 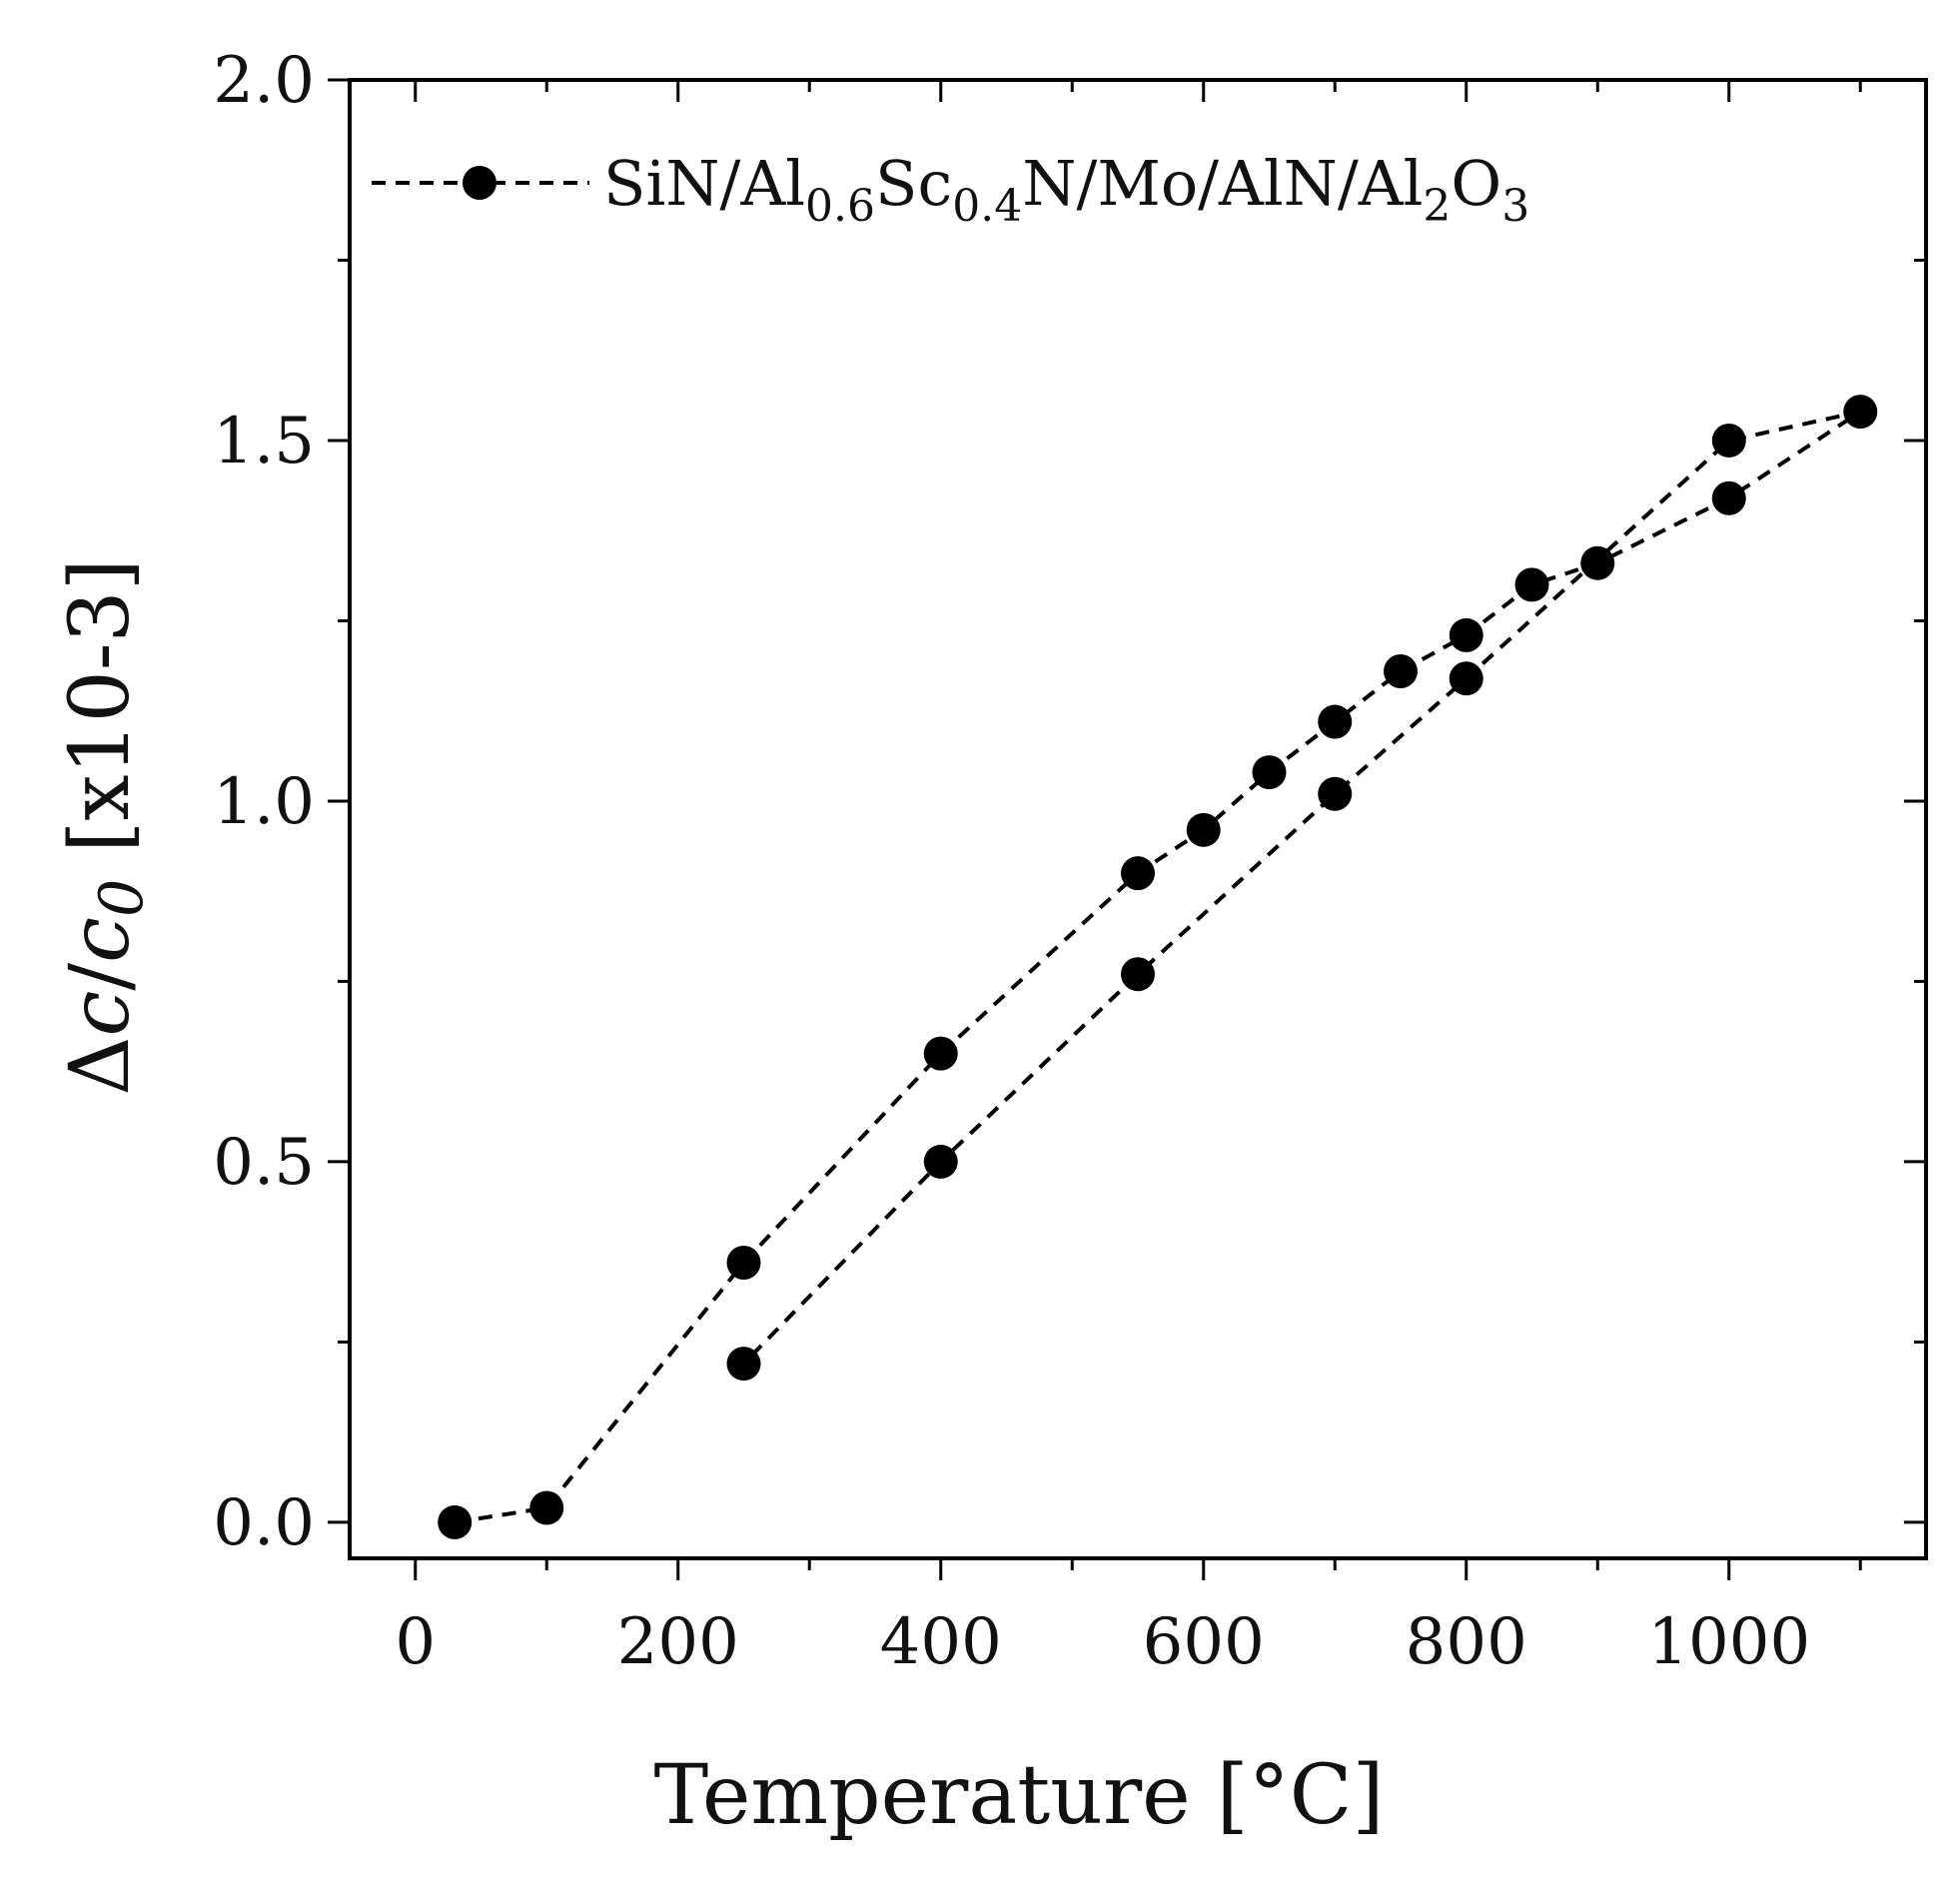 I want to click on legend-marker, so click(x=479, y=183).